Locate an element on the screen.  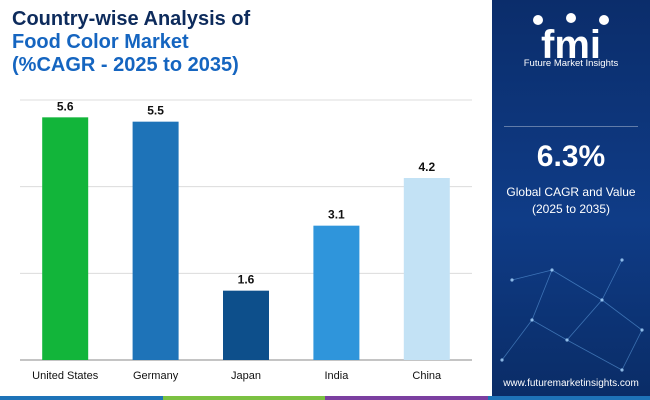
x-tick-label: United States is located at coordinates (65, 376).